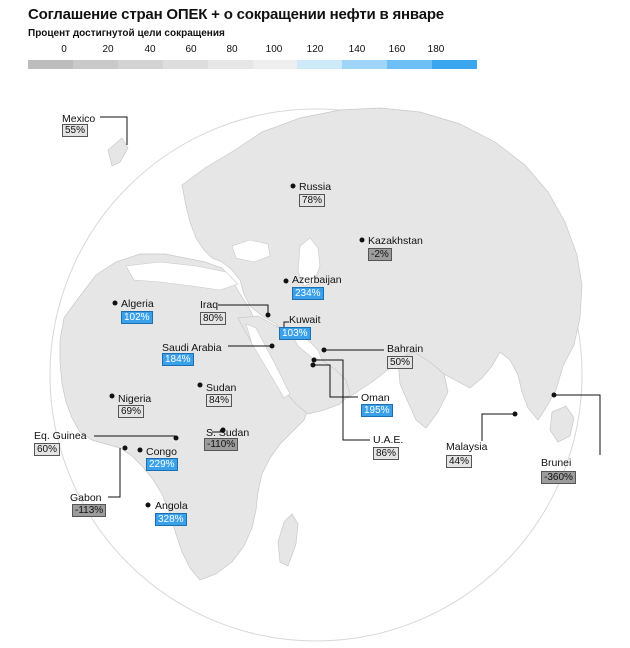 The image size is (630, 648). Describe the element at coordinates (75, 130) in the screenshot. I see `mexico-value-badge: 55%` at that location.